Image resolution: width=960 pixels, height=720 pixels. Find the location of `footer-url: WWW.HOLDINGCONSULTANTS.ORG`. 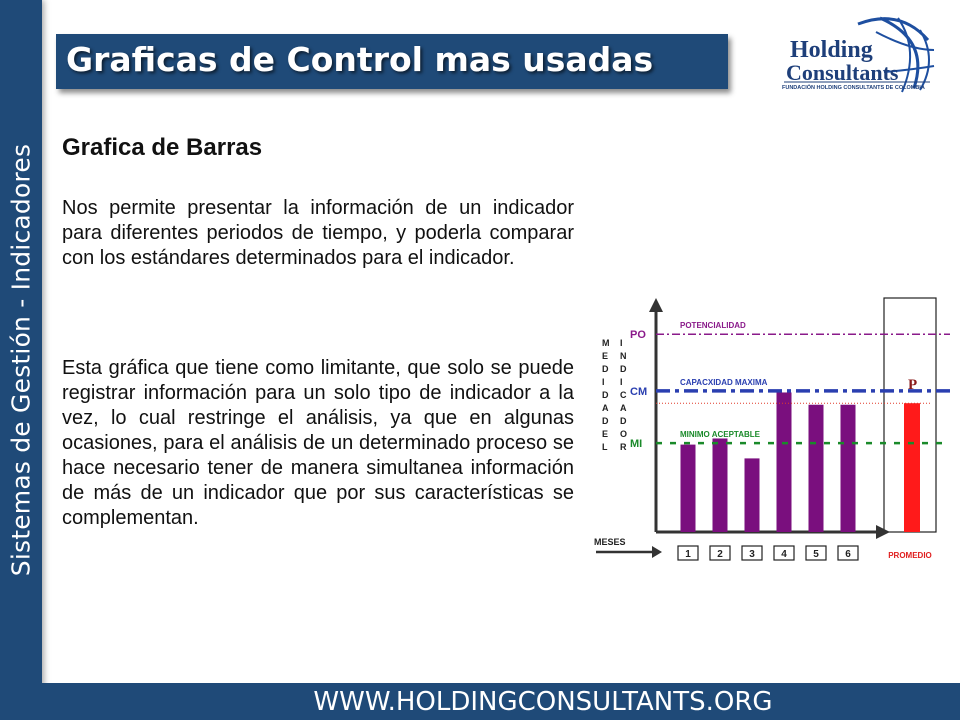

footer-url: WWW.HOLDINGCONSULTANTS.ORG is located at coordinates (543, 702).